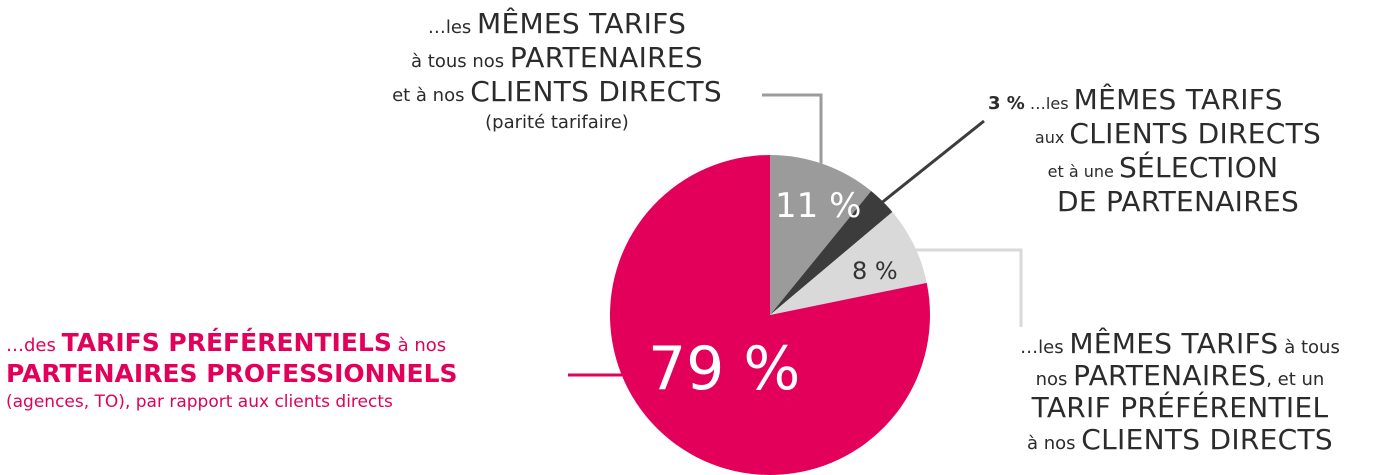 The image size is (1399, 475). I want to click on slice-label-79: 79 %, so click(724, 369).